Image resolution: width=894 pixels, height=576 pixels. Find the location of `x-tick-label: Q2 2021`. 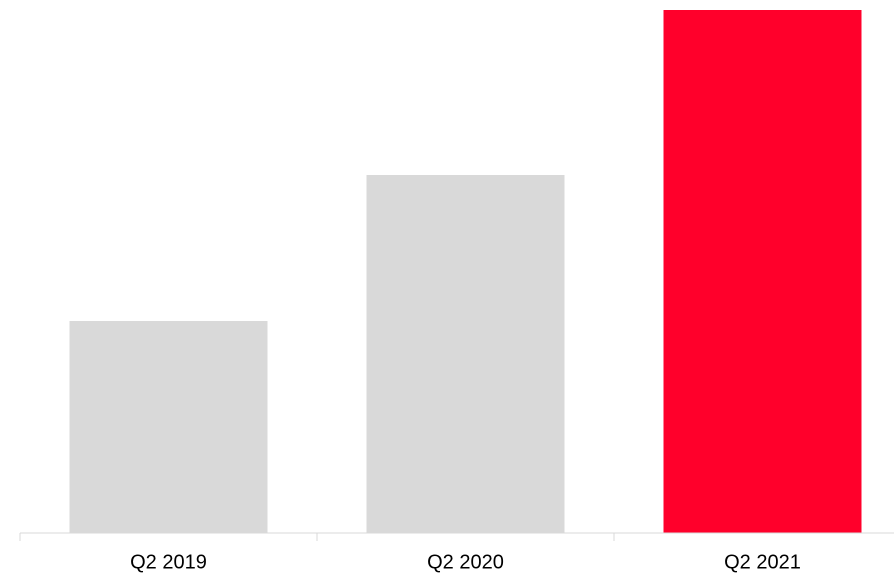

x-tick-label: Q2 2021 is located at coordinates (762, 562).